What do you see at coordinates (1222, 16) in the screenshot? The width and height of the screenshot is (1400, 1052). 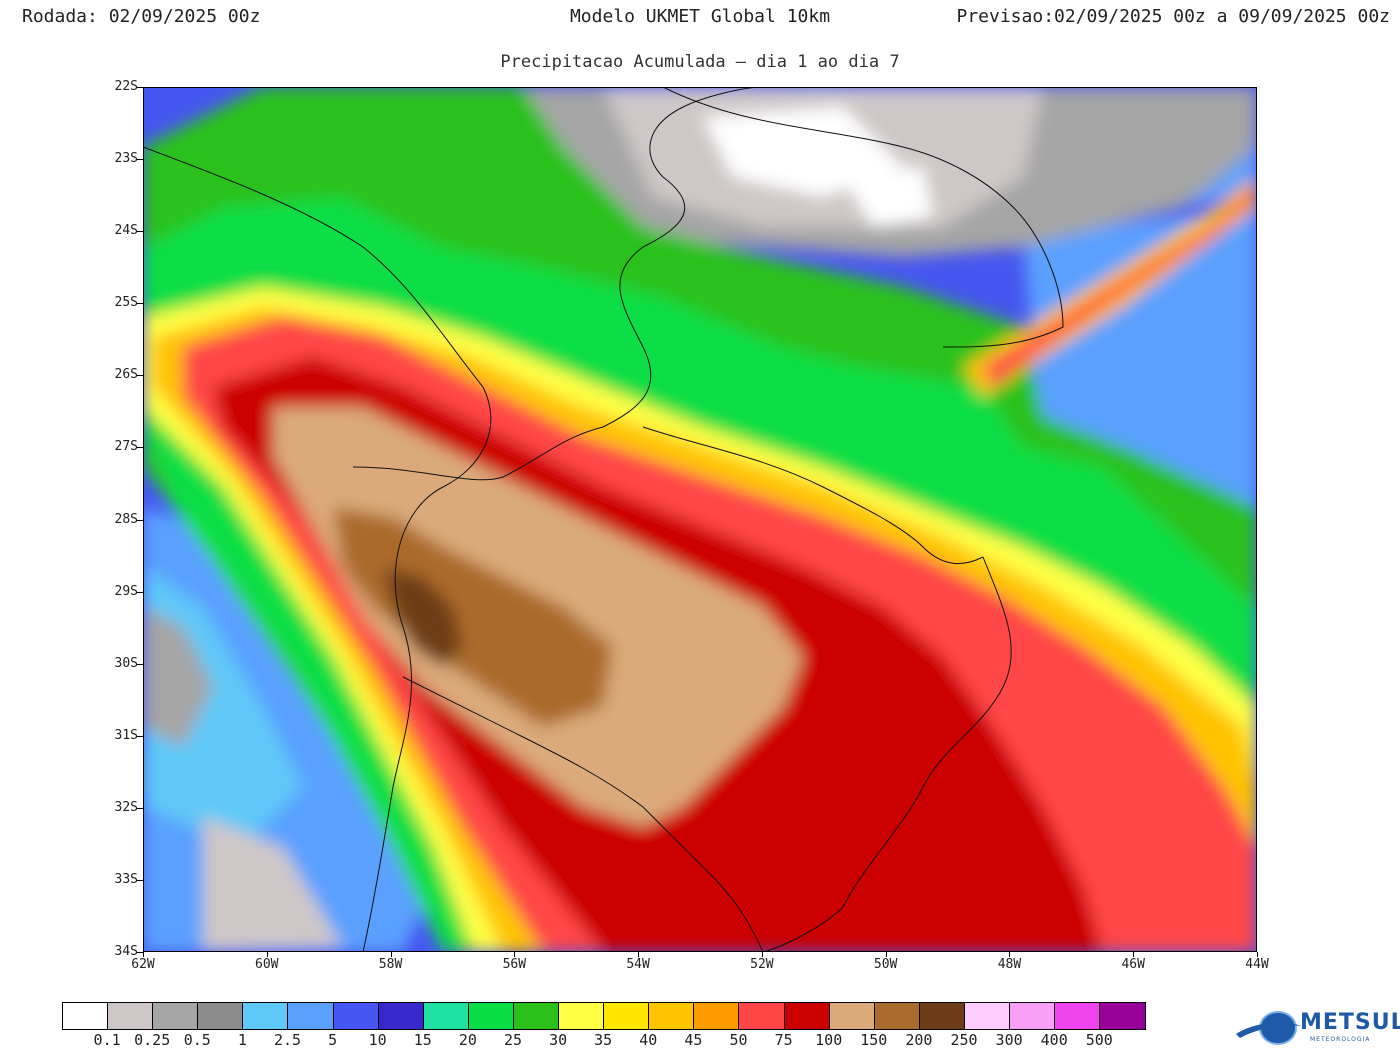 I see `previsao-range: 02/09/2025 00z a 09/09/2025 00z` at bounding box center [1222, 16].